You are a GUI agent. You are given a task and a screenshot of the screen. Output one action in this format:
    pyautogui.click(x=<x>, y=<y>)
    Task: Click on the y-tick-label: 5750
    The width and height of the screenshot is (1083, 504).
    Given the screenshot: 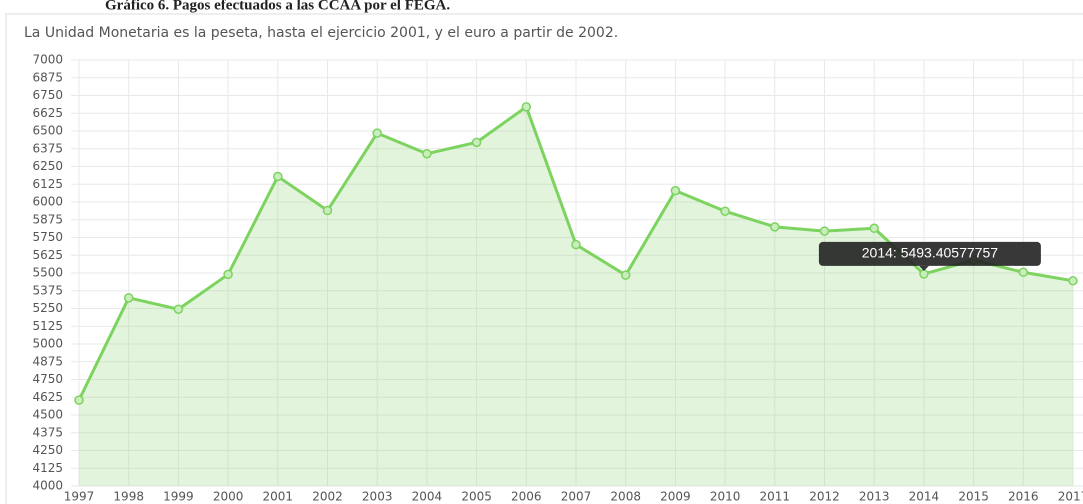 What is the action you would take?
    pyautogui.click(x=47, y=237)
    